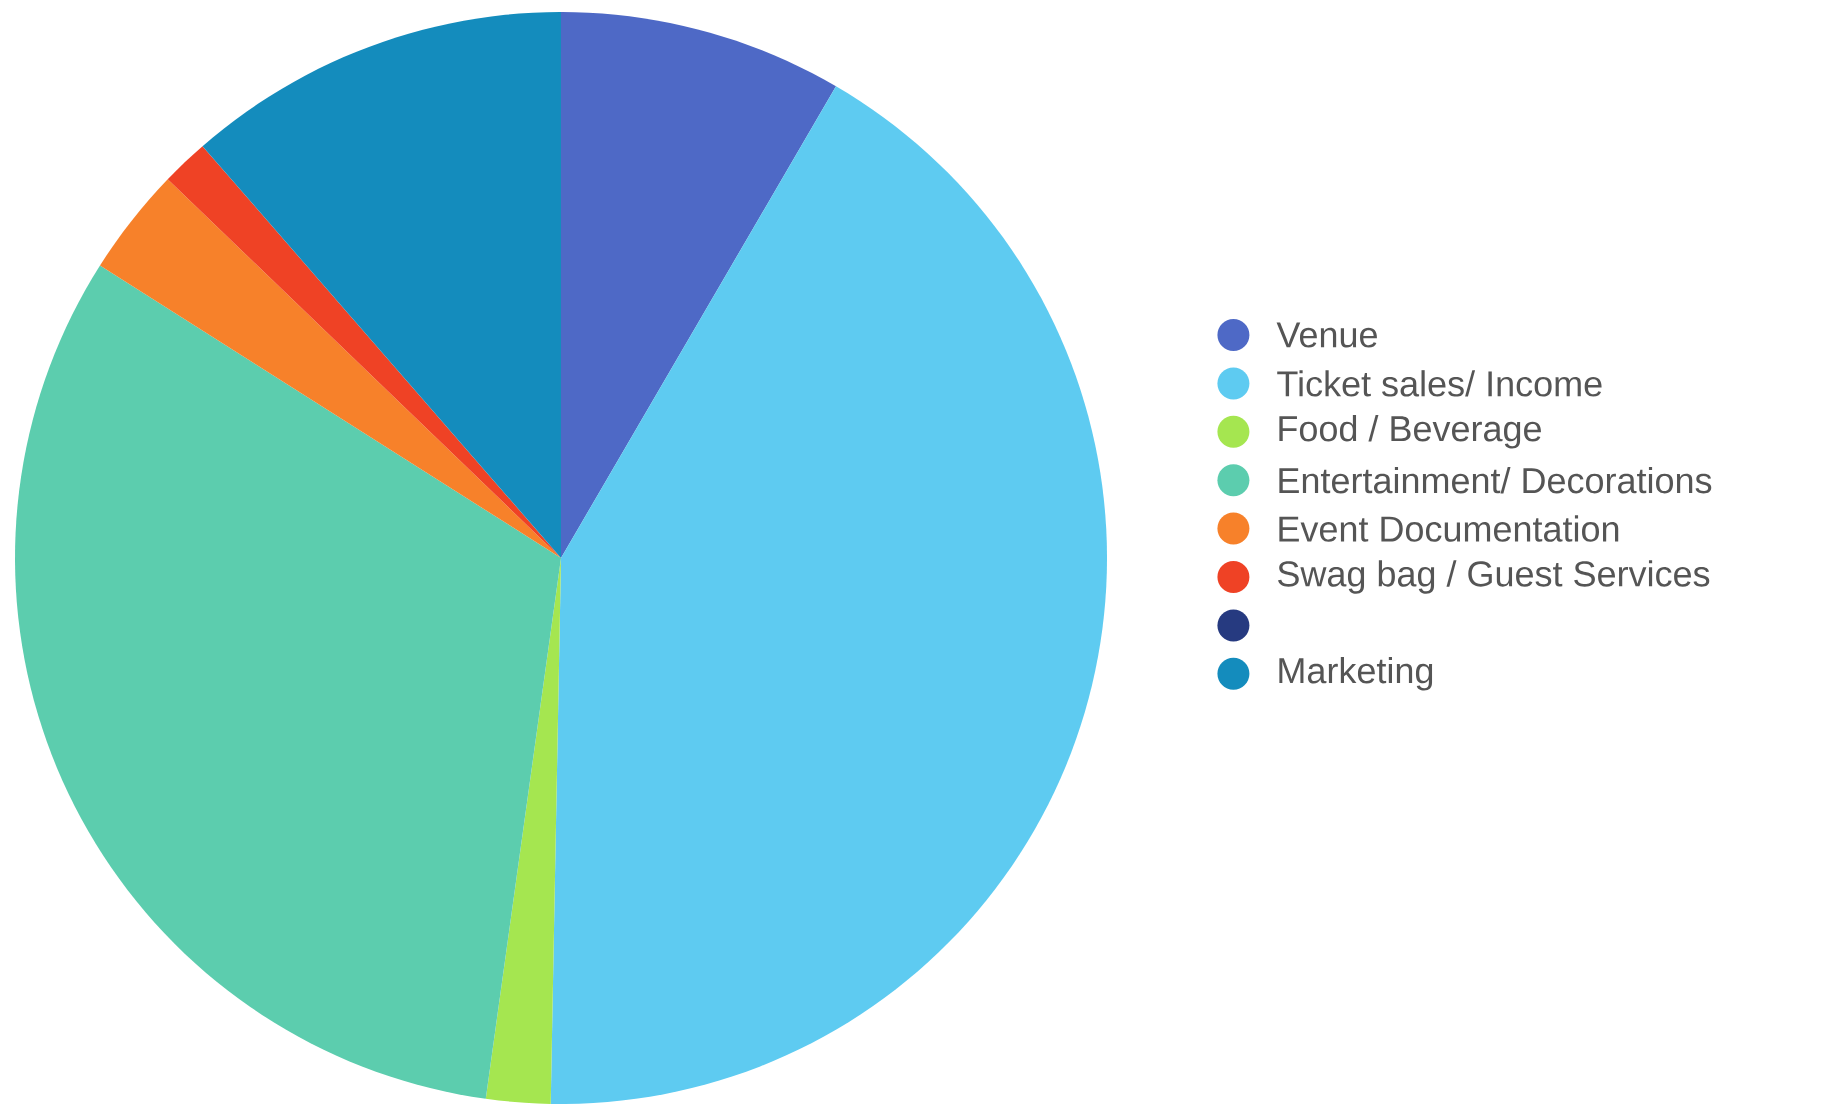 This screenshot has height=1105, width=1823. I want to click on legend-label: Swag bag / Guest Services, so click(1494, 577).